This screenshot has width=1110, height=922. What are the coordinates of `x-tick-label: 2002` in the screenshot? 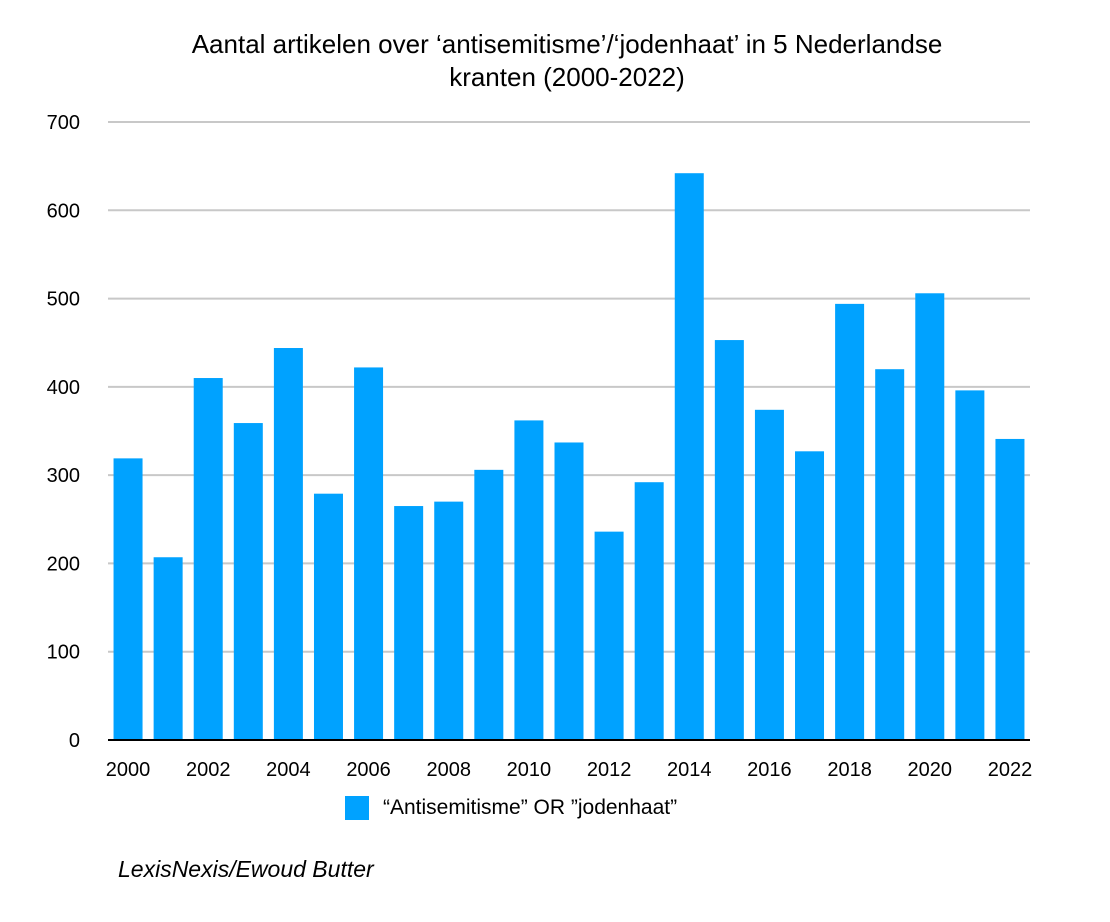 It's located at (208, 770).